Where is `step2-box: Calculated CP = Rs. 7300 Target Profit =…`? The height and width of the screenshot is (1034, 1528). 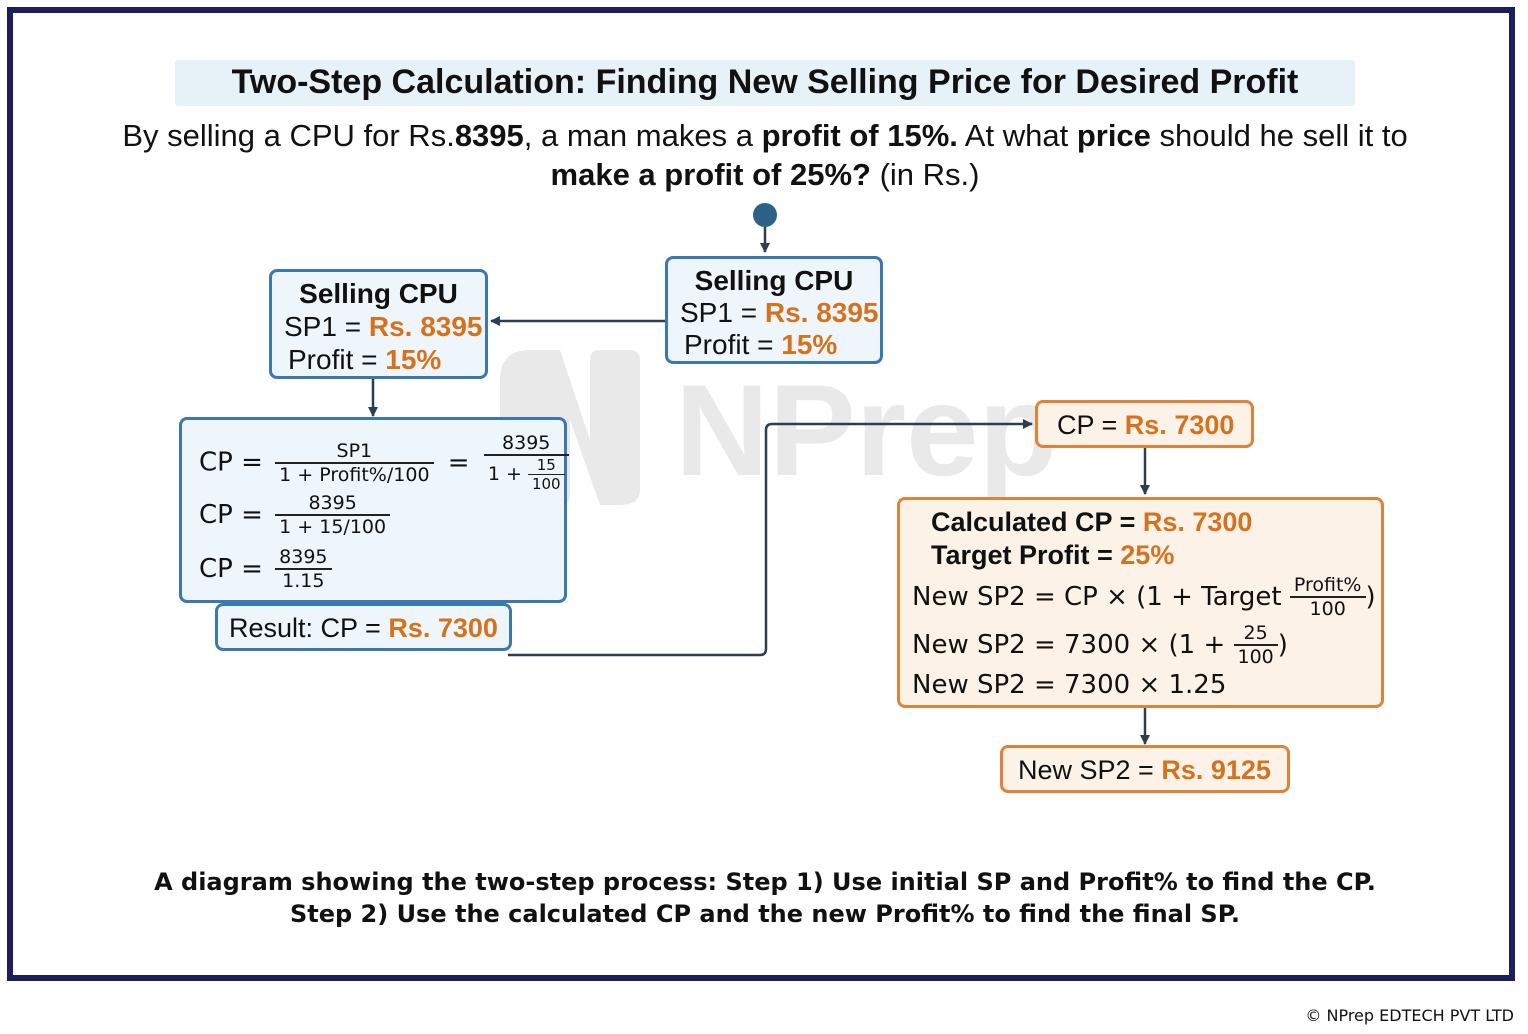 step2-box: Calculated CP = Rs. 7300 Target Profit =… is located at coordinates (1140, 602).